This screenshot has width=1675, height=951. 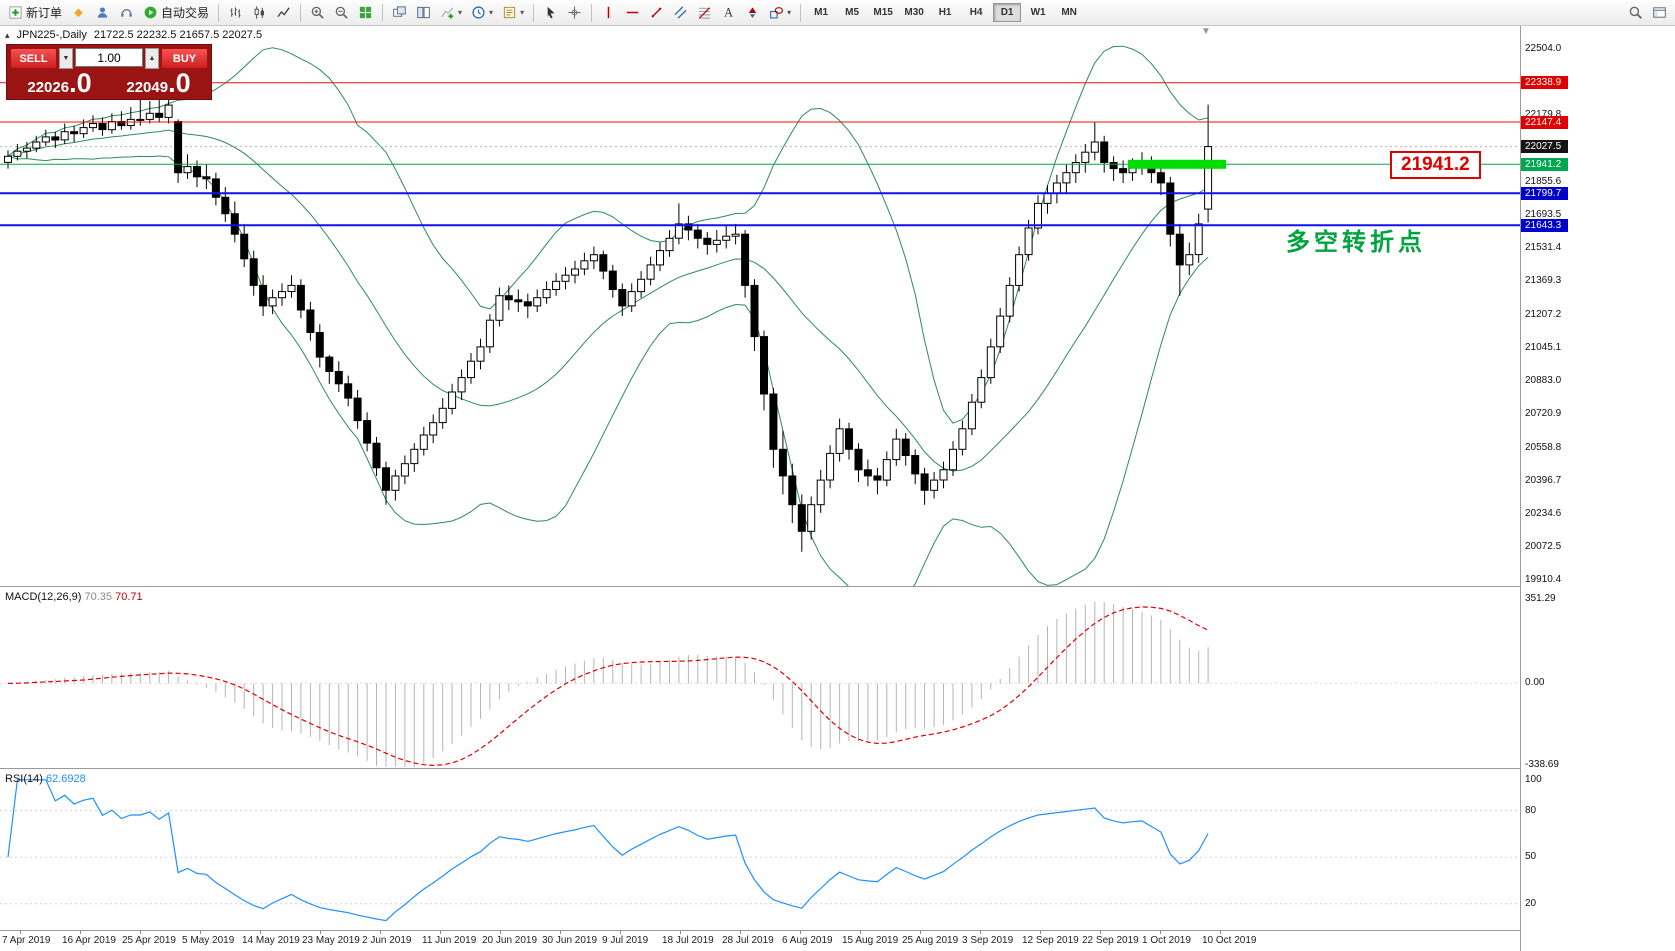 I want to click on equidistant-channel-button, so click(x=680, y=13).